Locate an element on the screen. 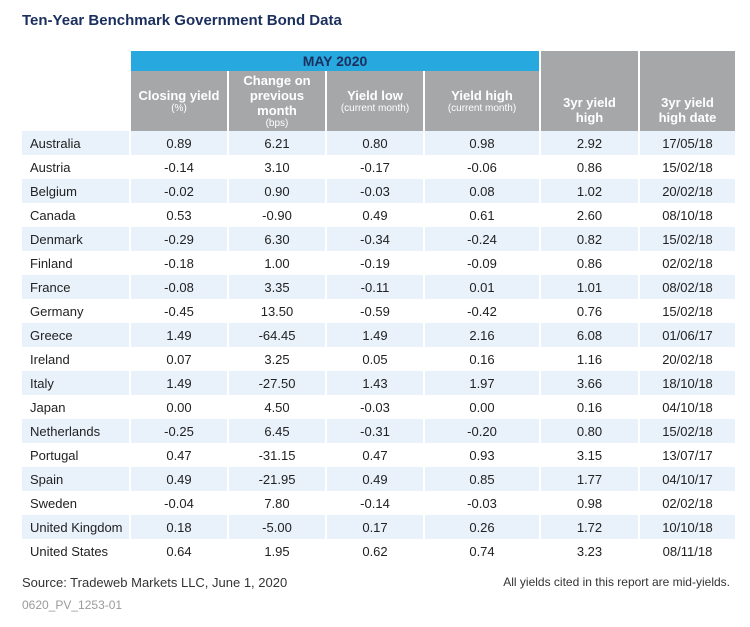 This screenshot has height=627, width=750. cell-closing-yield: 0.89 is located at coordinates (179, 143).